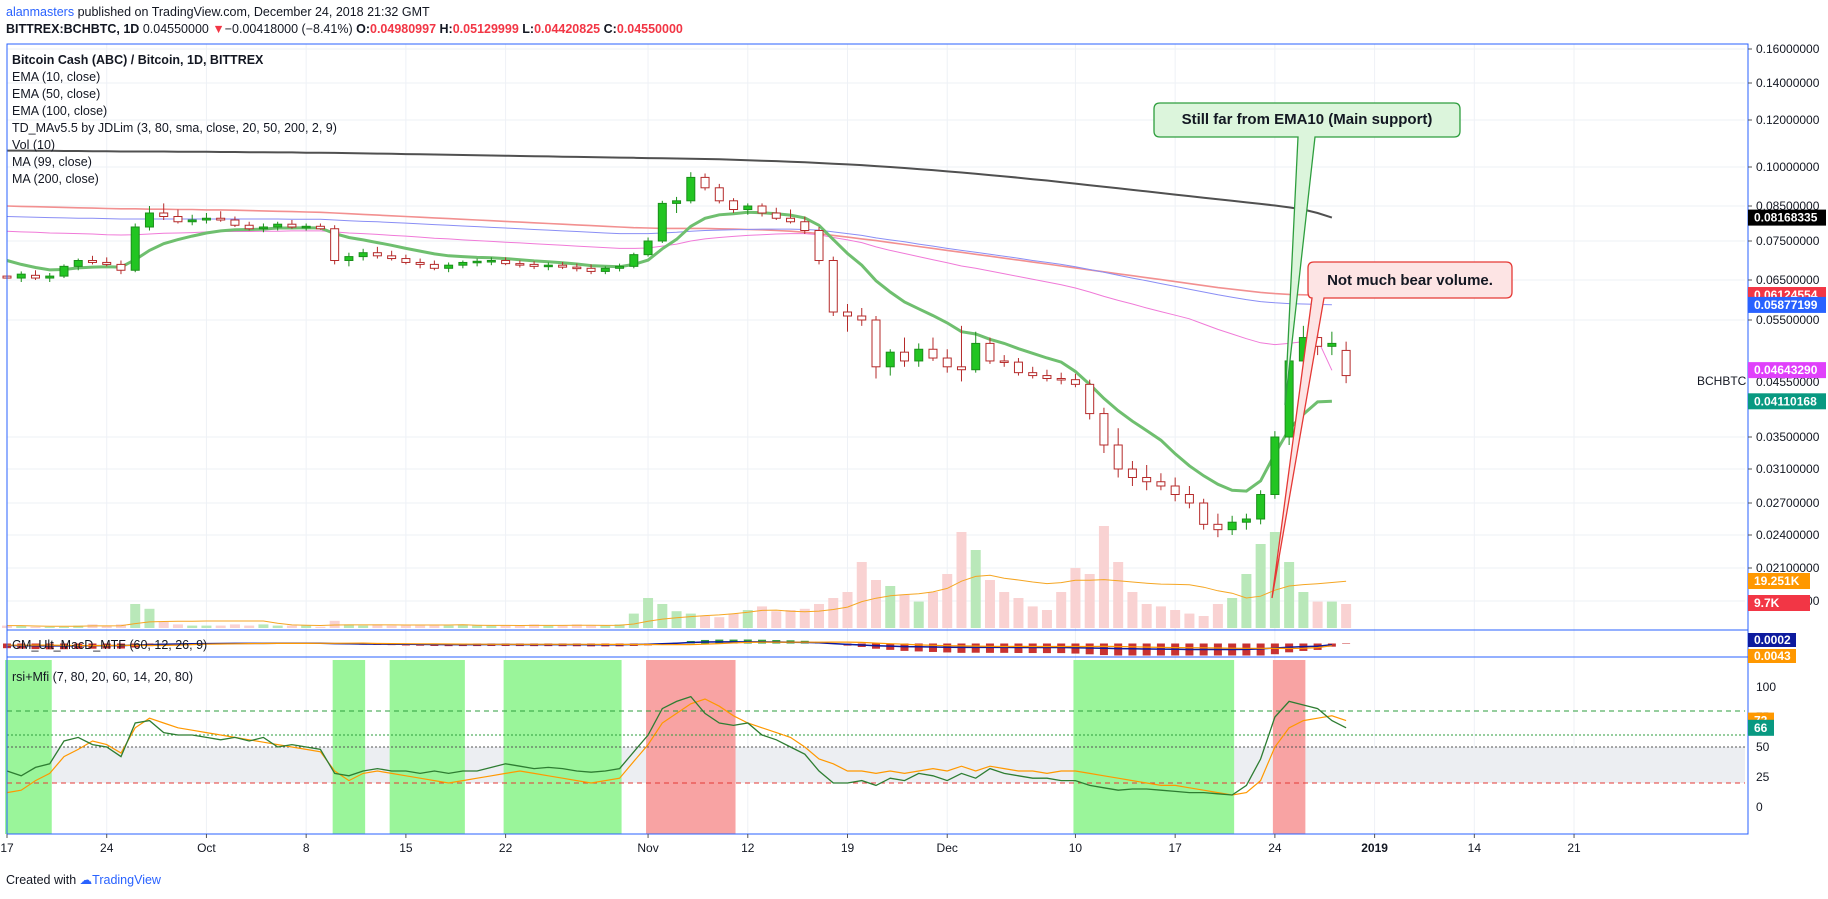  I want to click on macd-legend: CM_Ult_MacD_MTF (60, 12, 26, 9), so click(110, 645).